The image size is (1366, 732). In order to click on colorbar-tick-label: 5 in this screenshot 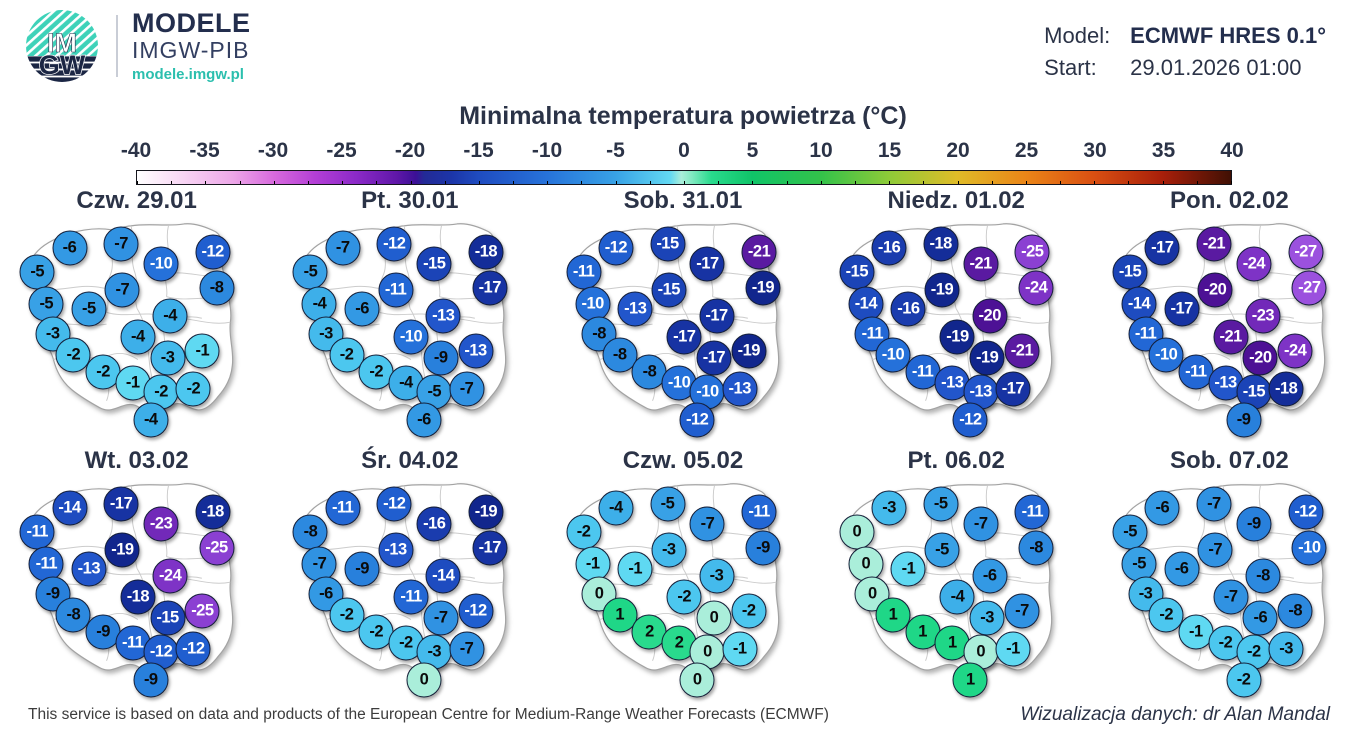, I will do `click(752, 150)`.